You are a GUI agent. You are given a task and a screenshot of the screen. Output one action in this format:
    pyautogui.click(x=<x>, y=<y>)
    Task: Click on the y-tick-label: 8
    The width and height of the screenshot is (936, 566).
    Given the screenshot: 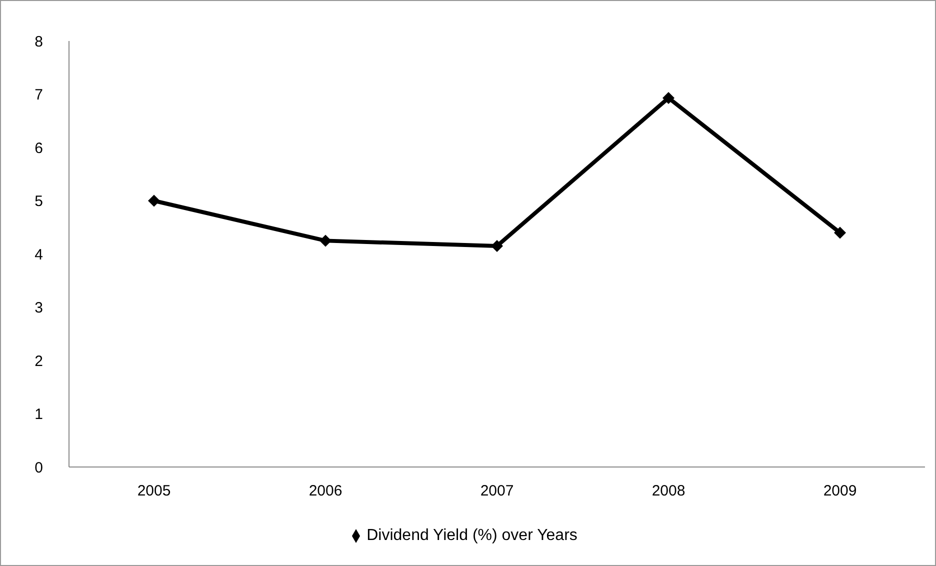 What is the action you would take?
    pyautogui.click(x=38, y=41)
    